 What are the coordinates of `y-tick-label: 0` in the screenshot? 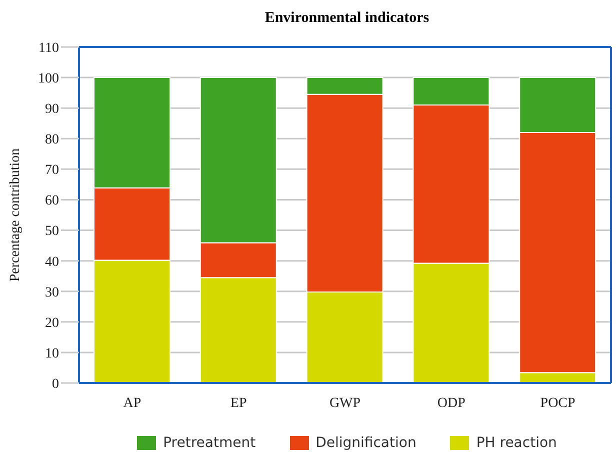 It's located at (55, 384).